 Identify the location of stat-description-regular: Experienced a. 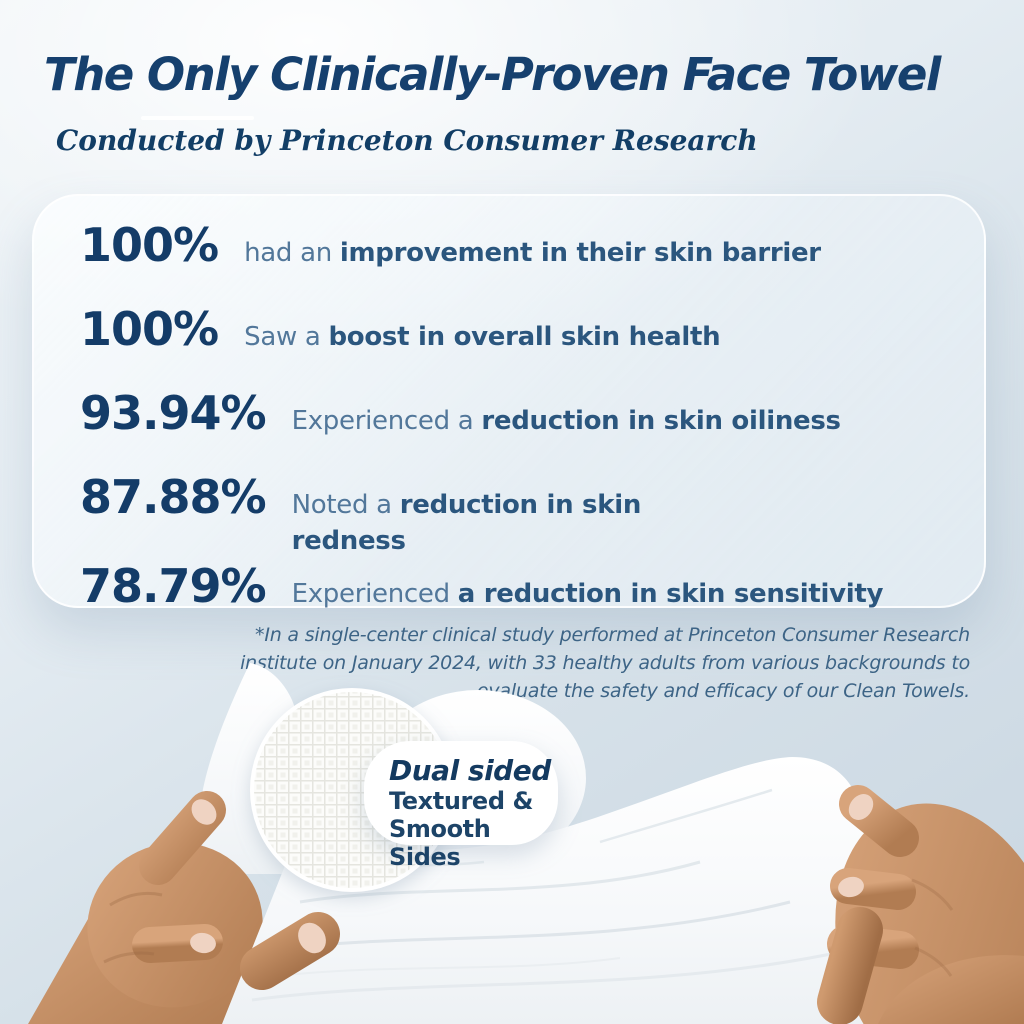
(386, 420).